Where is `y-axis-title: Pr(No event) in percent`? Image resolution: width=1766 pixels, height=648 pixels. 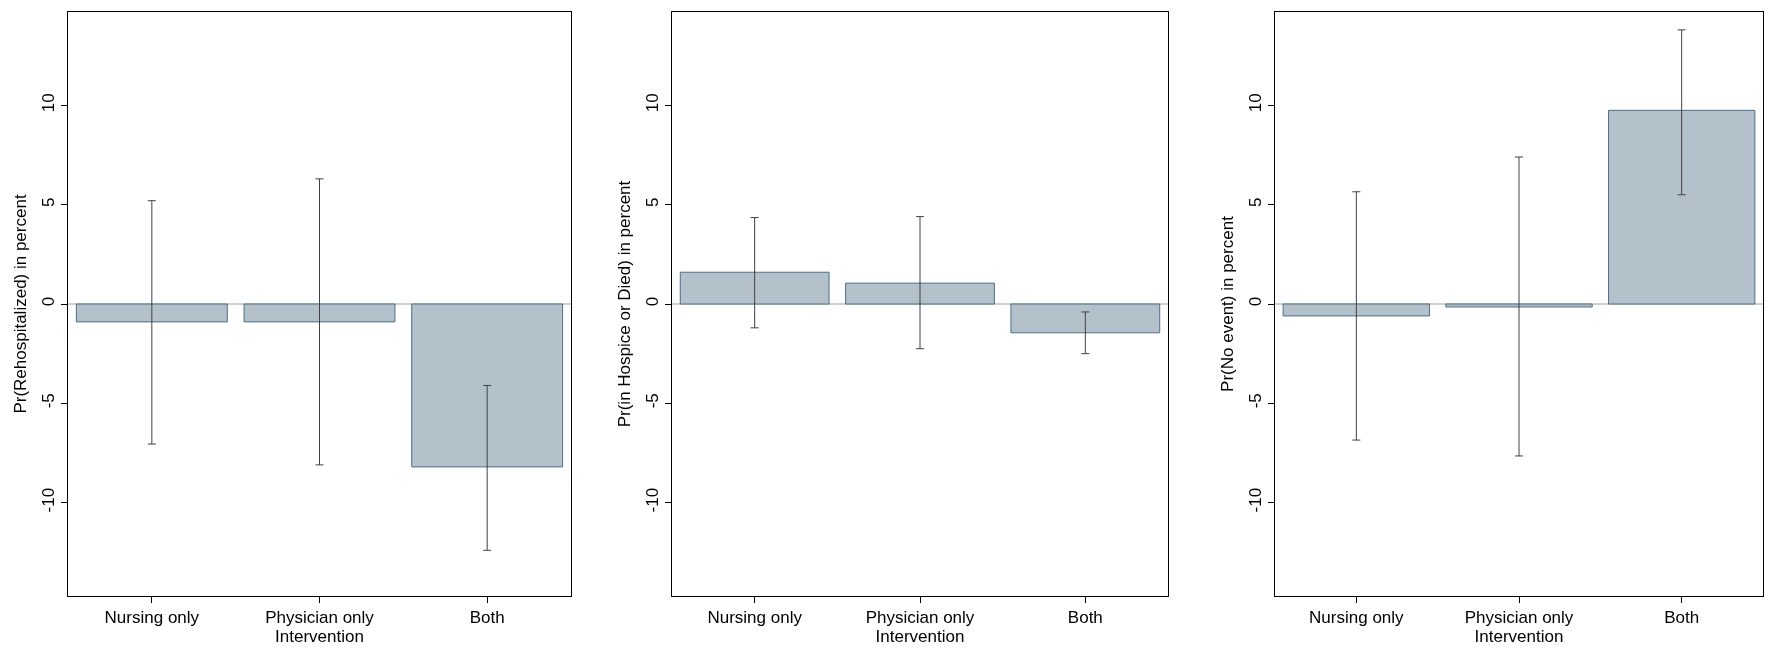
y-axis-title: Pr(No event) in percent is located at coordinates (1227, 303).